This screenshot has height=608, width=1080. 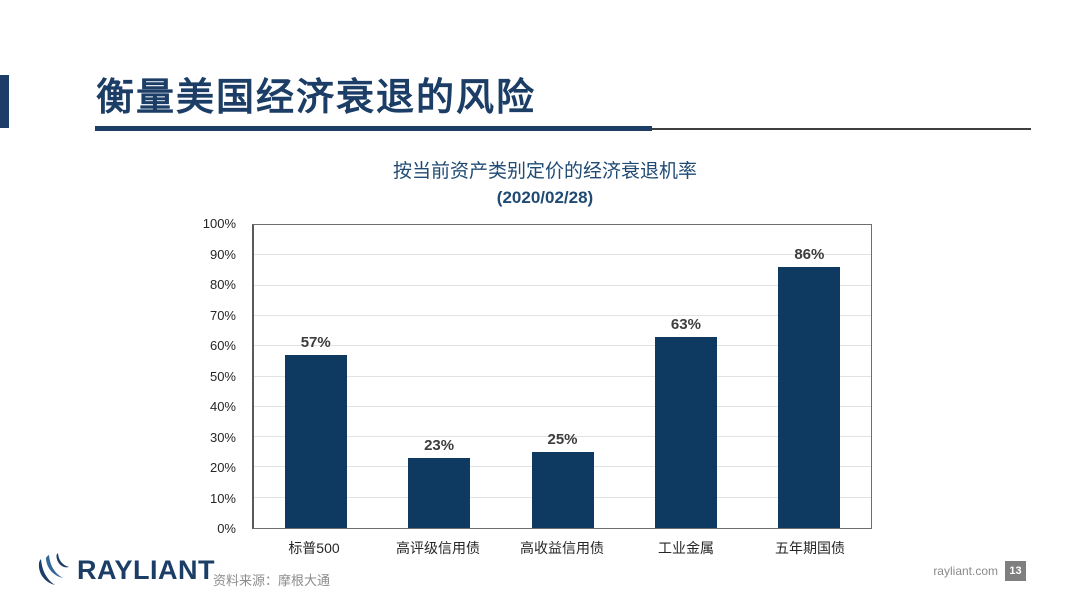 I want to click on y-tick-label: 10%, so click(x=222, y=498).